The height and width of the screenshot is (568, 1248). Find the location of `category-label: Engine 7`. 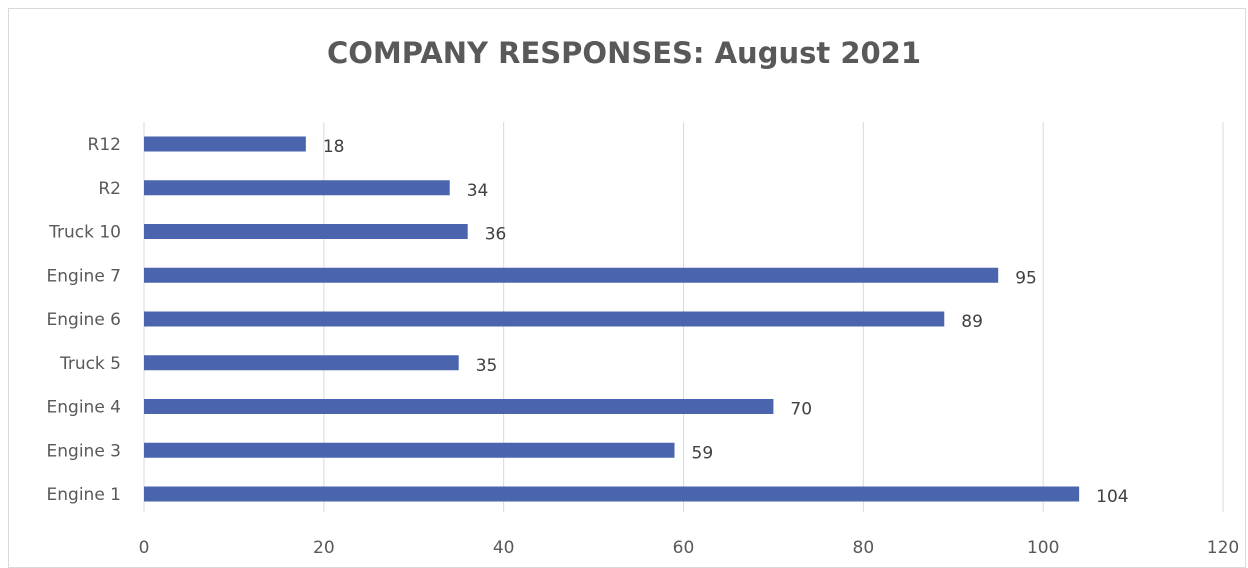

category-label: Engine 7 is located at coordinates (84, 276).